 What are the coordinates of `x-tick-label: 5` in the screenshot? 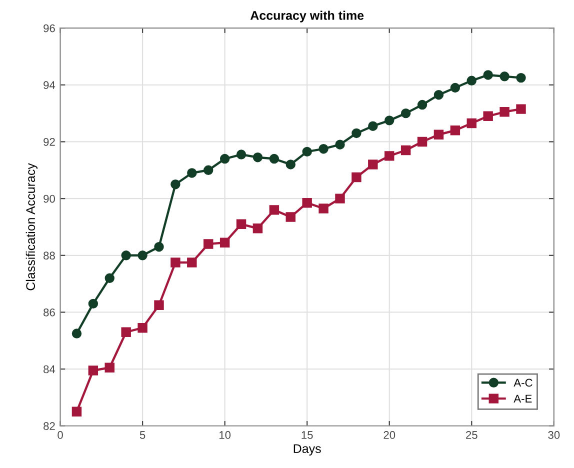 It's located at (143, 435).